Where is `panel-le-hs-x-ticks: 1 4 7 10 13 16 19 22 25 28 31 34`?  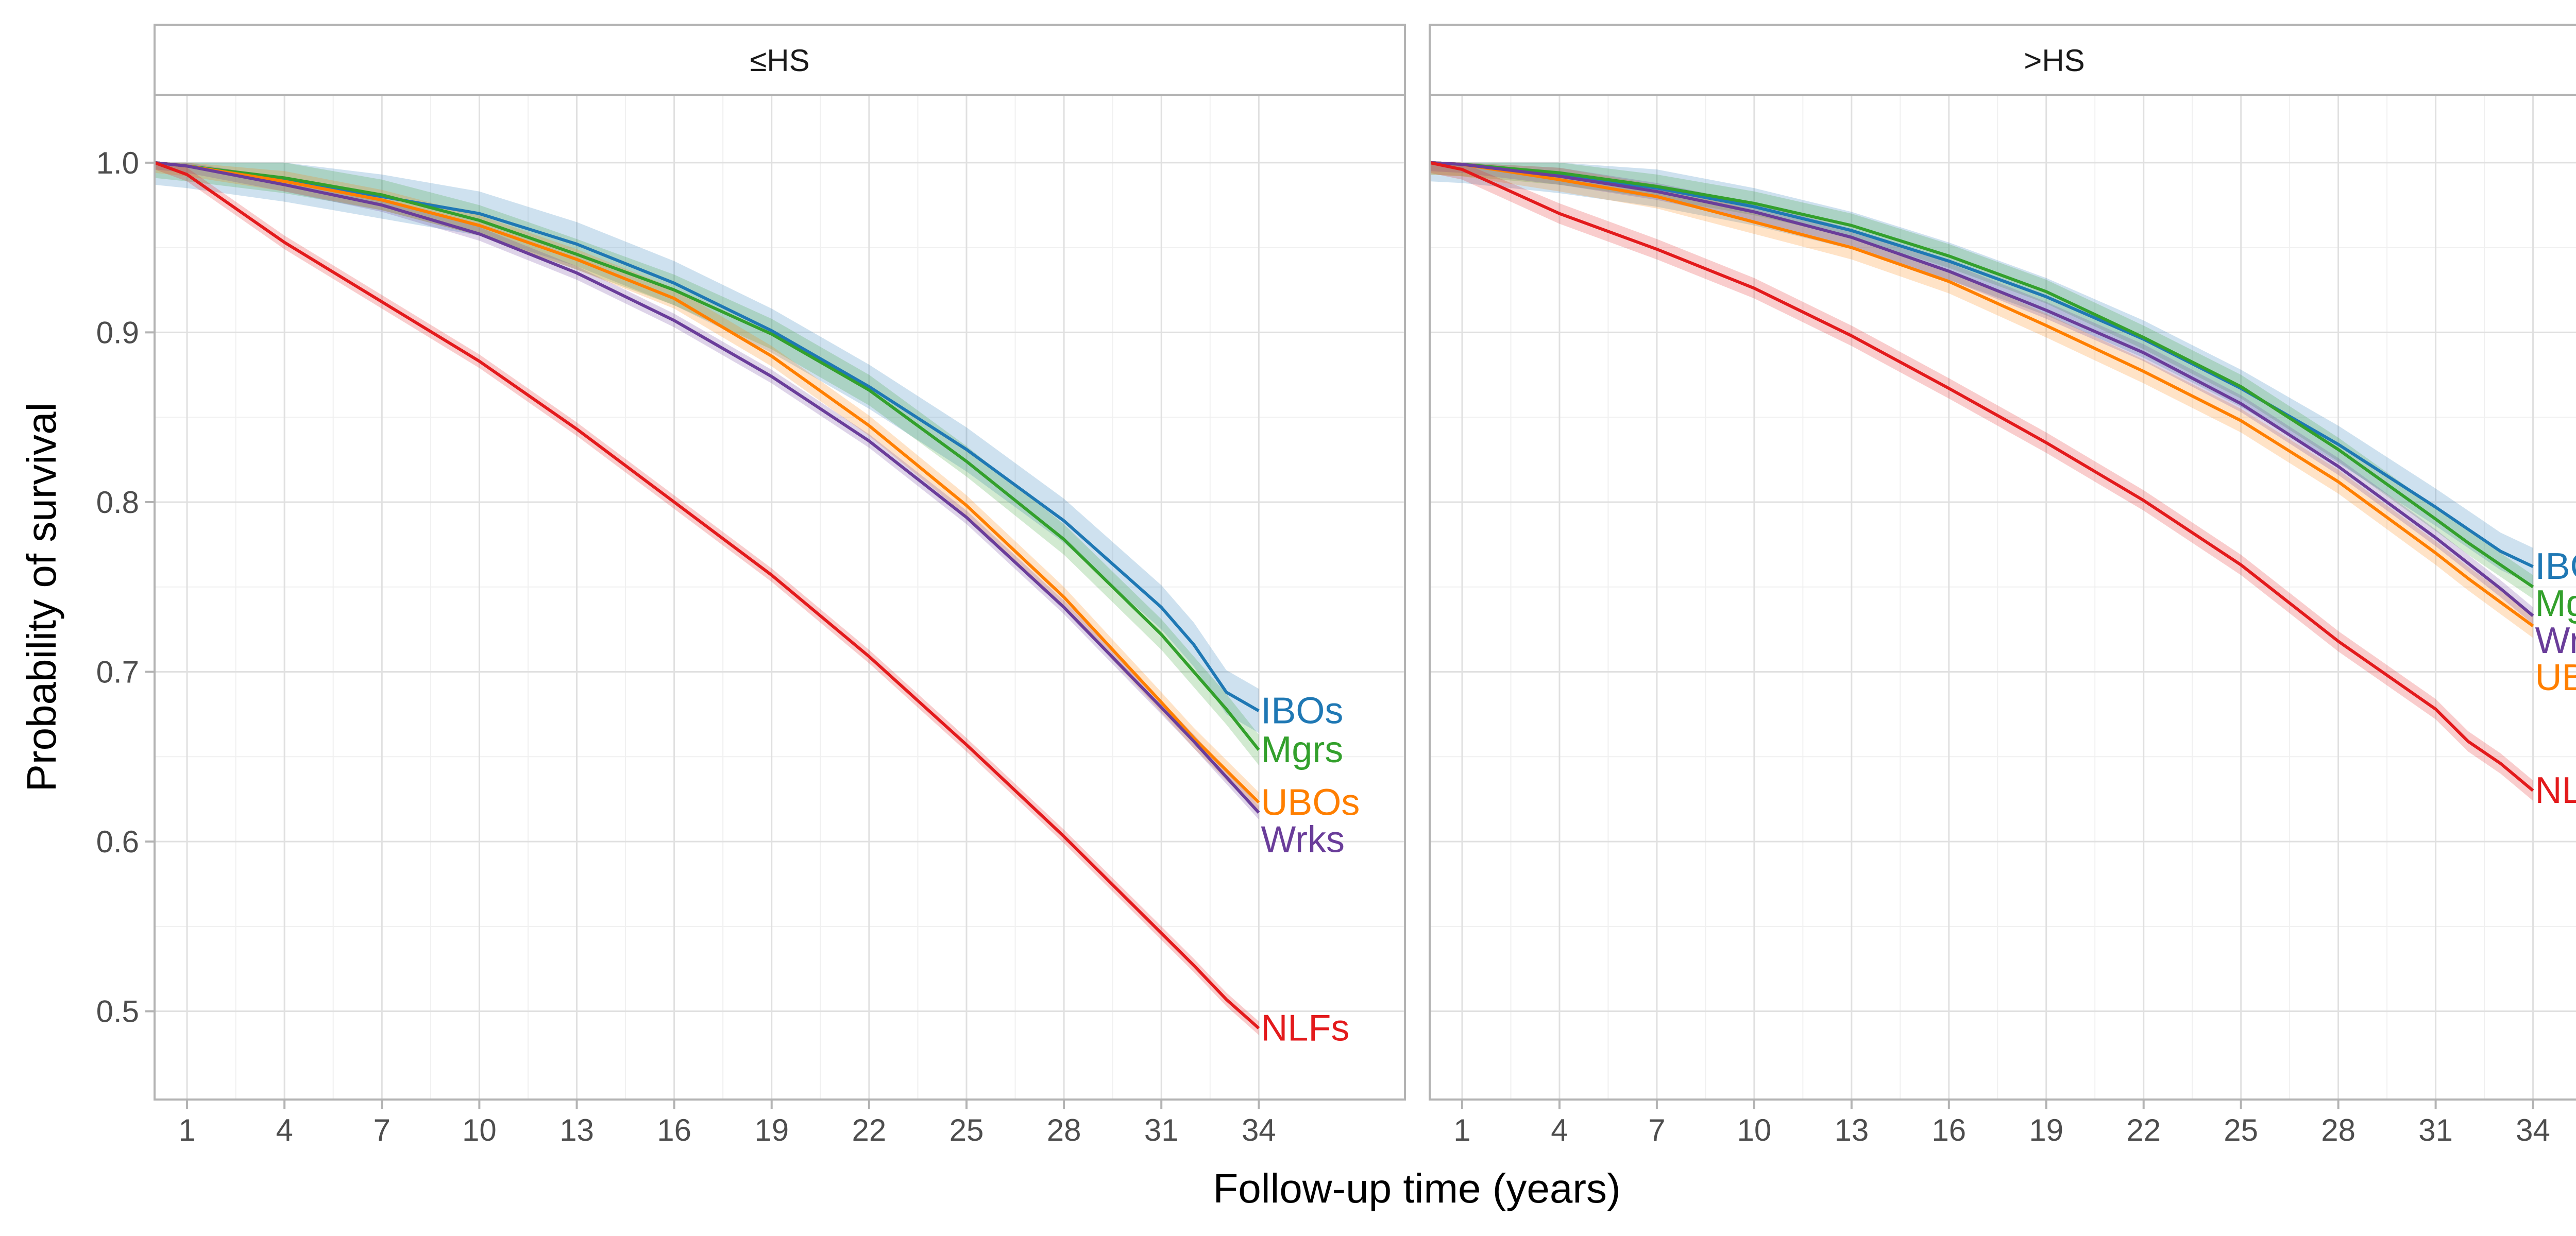 panel-le-hs-x-ticks: 1 4 7 10 13 16 19 22 25 28 31 34 is located at coordinates (727, 1123).